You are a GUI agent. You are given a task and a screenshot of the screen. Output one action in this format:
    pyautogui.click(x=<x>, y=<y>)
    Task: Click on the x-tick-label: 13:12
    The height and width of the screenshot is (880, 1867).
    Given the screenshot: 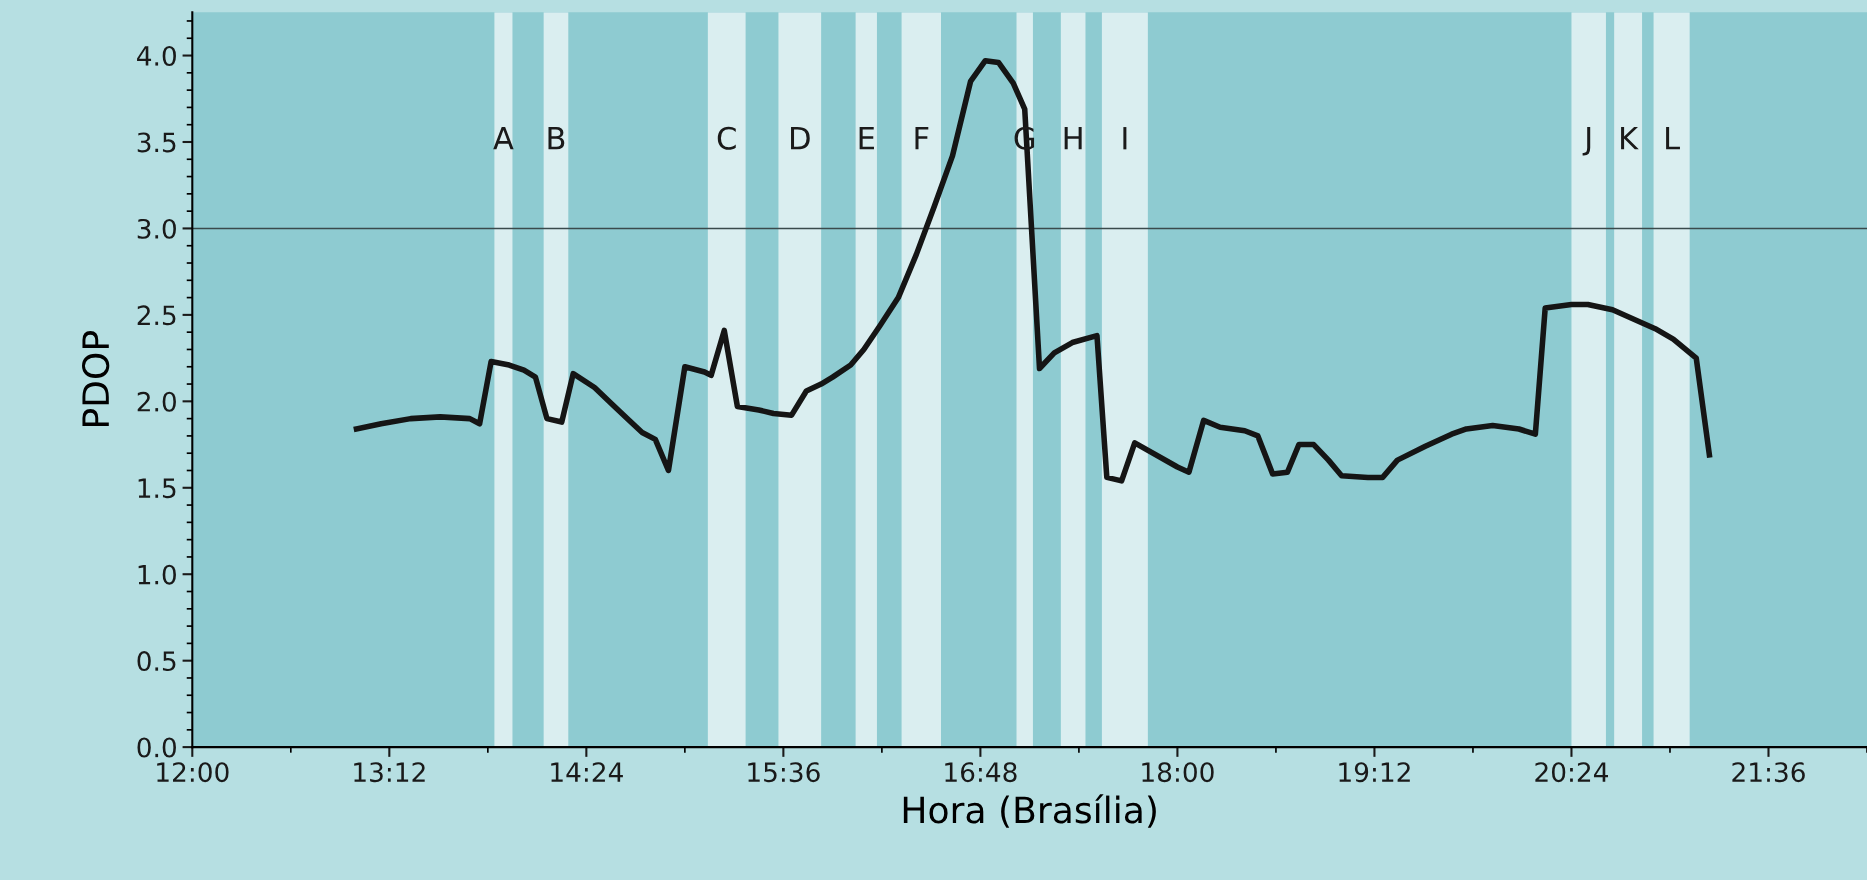 What is the action you would take?
    pyautogui.click(x=389, y=772)
    